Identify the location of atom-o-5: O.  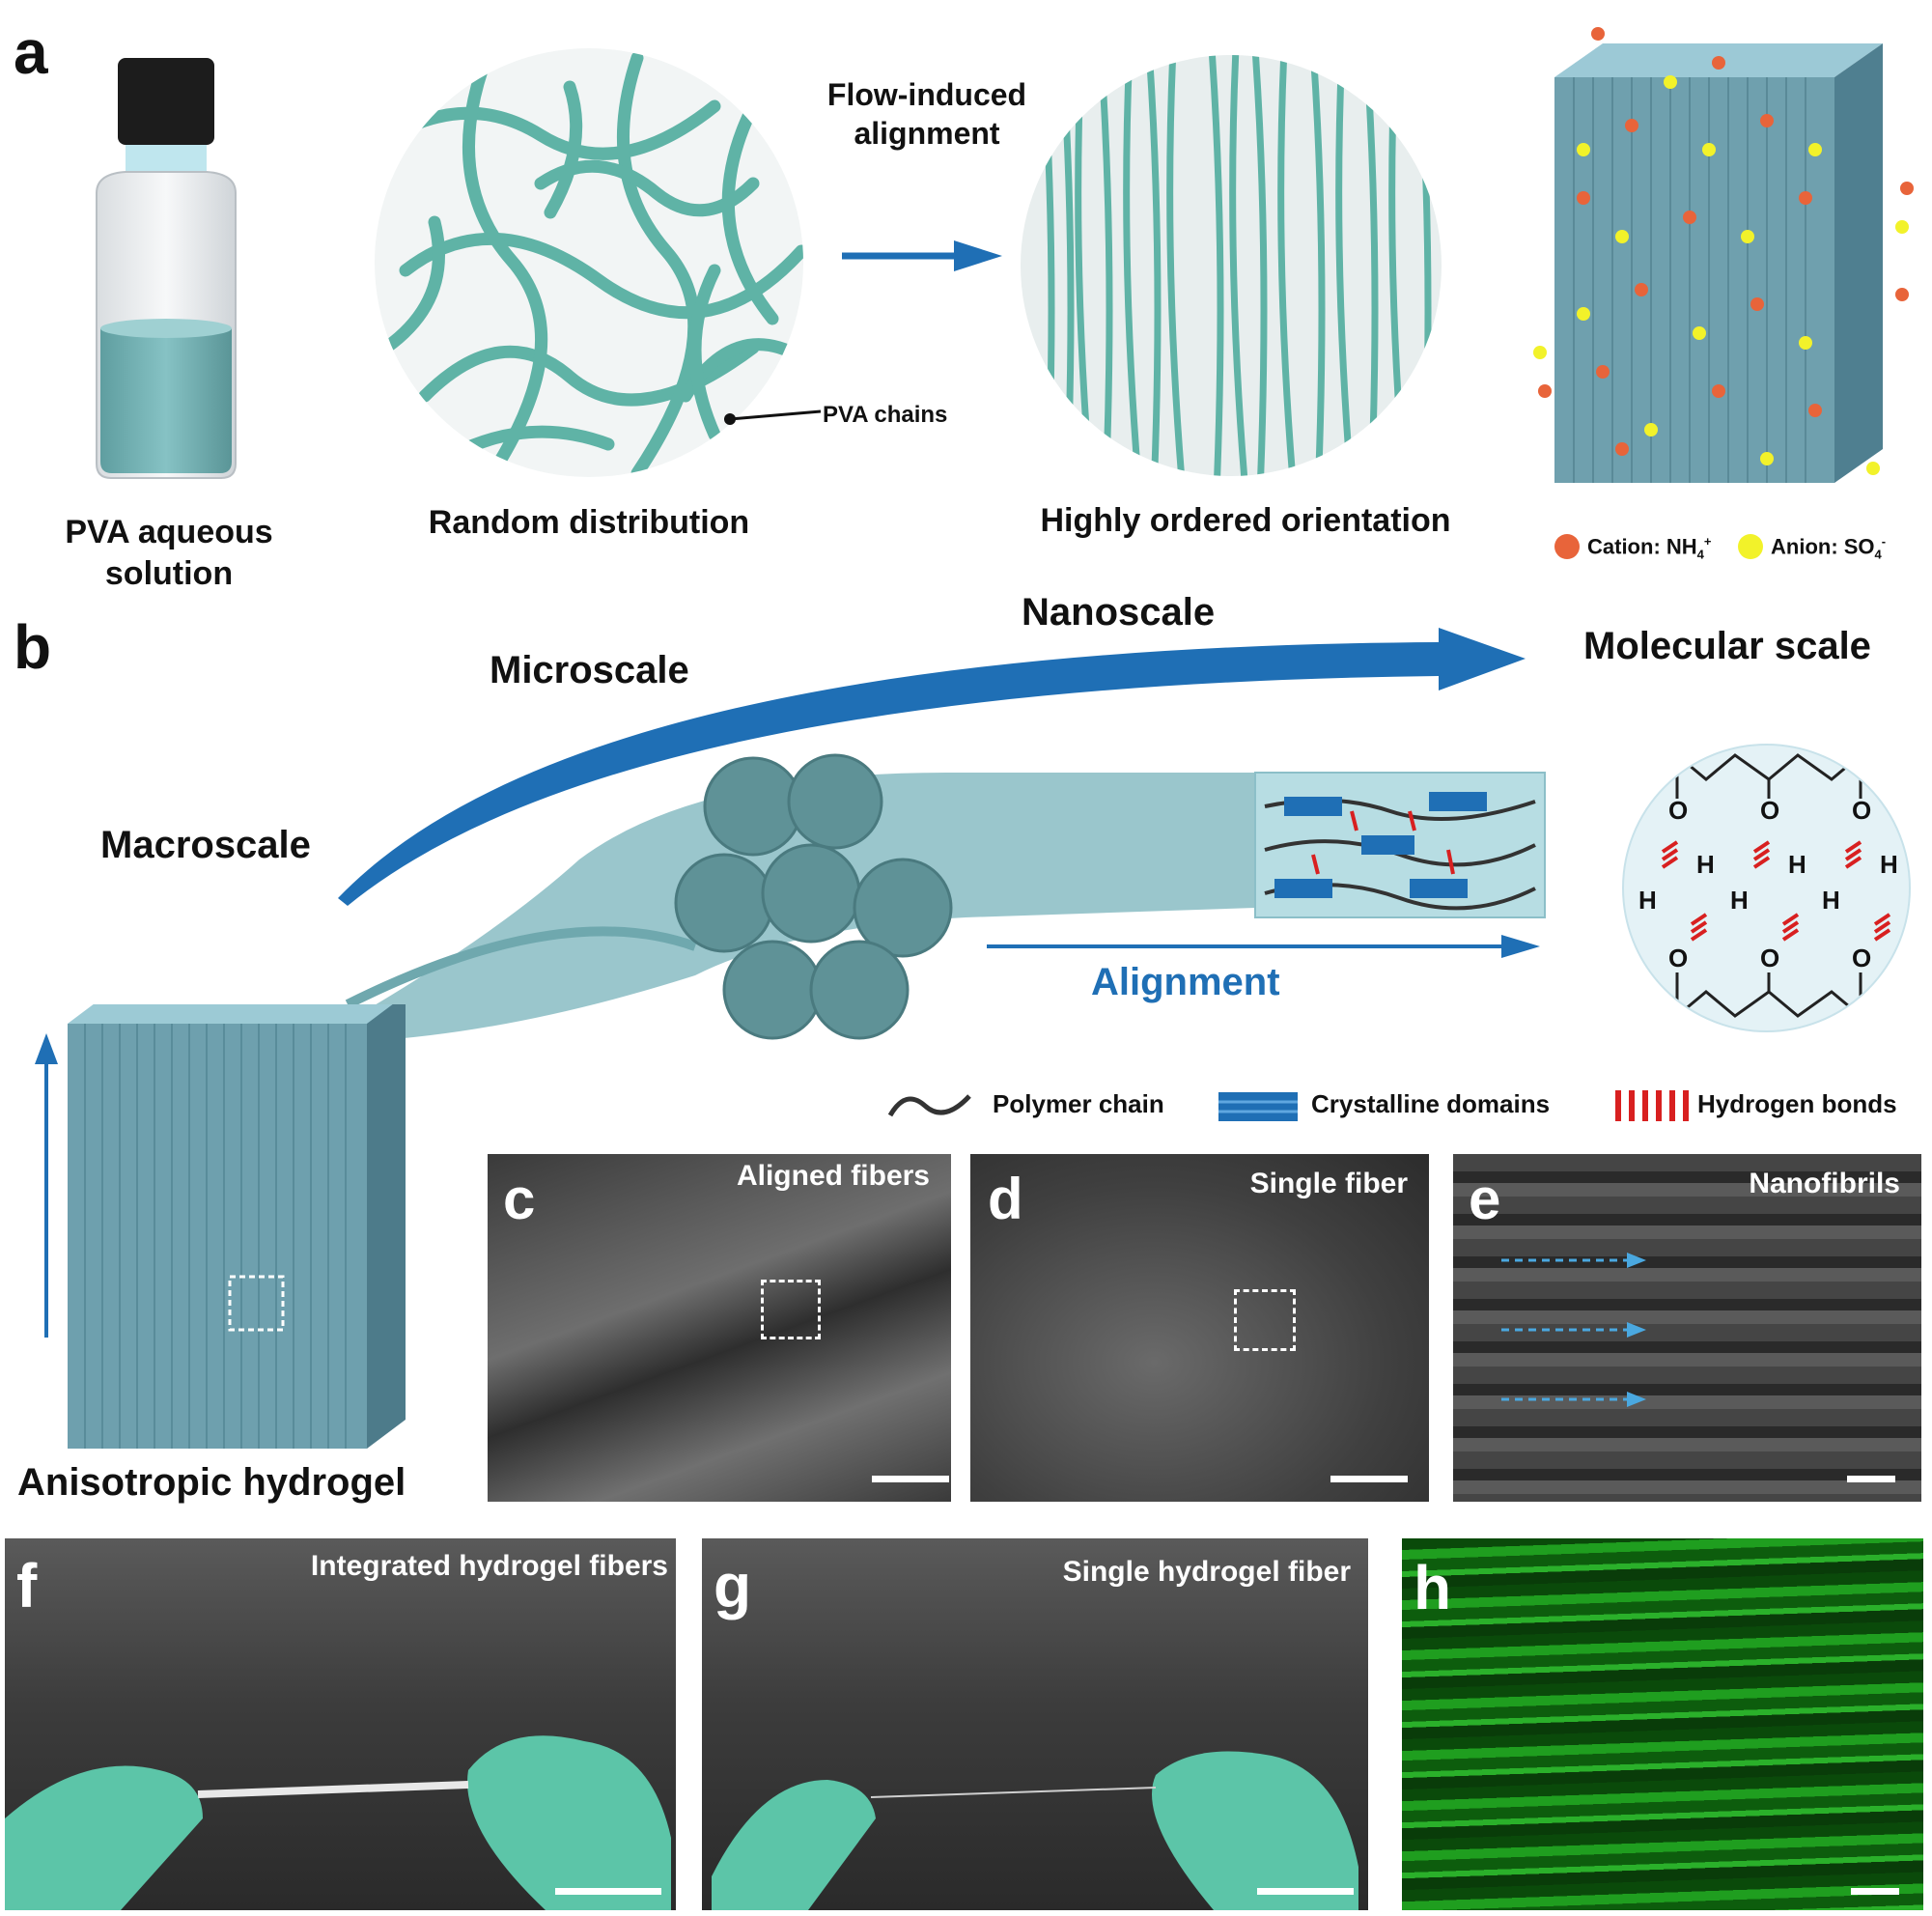
(1770, 958).